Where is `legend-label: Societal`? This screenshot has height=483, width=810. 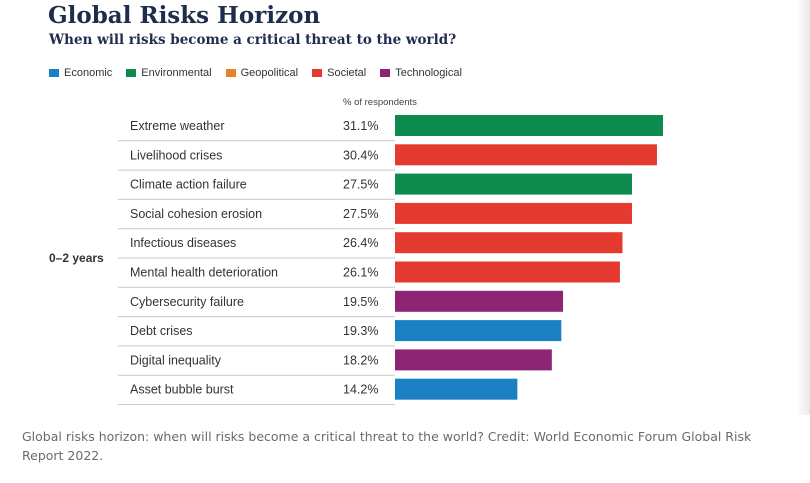 legend-label: Societal is located at coordinates (347, 73).